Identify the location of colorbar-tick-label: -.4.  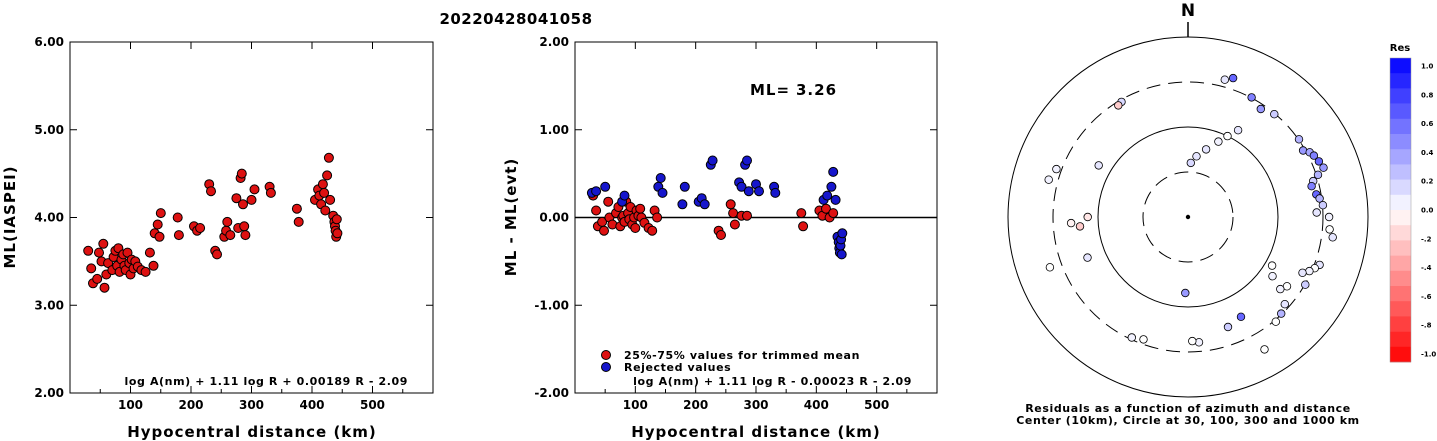
(1426, 268).